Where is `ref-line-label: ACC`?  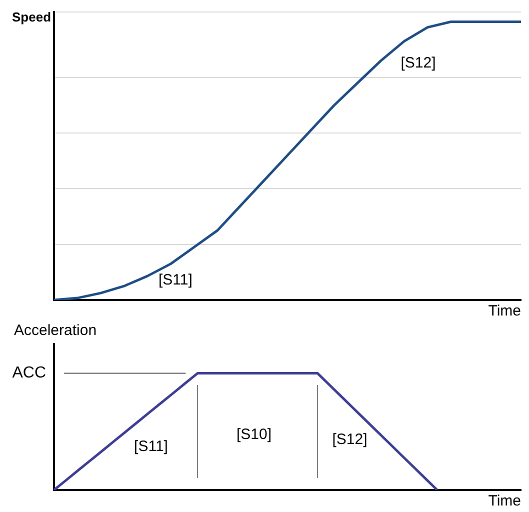
ref-line-label: ACC is located at coordinates (29, 373).